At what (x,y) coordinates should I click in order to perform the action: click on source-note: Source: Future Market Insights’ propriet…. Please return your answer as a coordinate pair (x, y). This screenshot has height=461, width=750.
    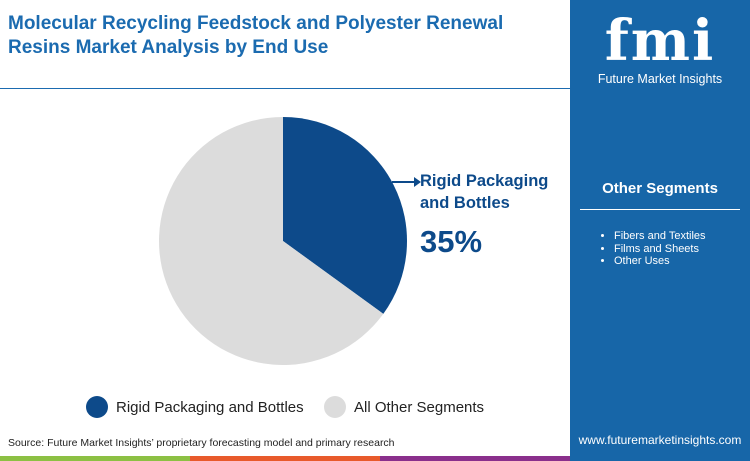
    Looking at the image, I should click on (201, 443).